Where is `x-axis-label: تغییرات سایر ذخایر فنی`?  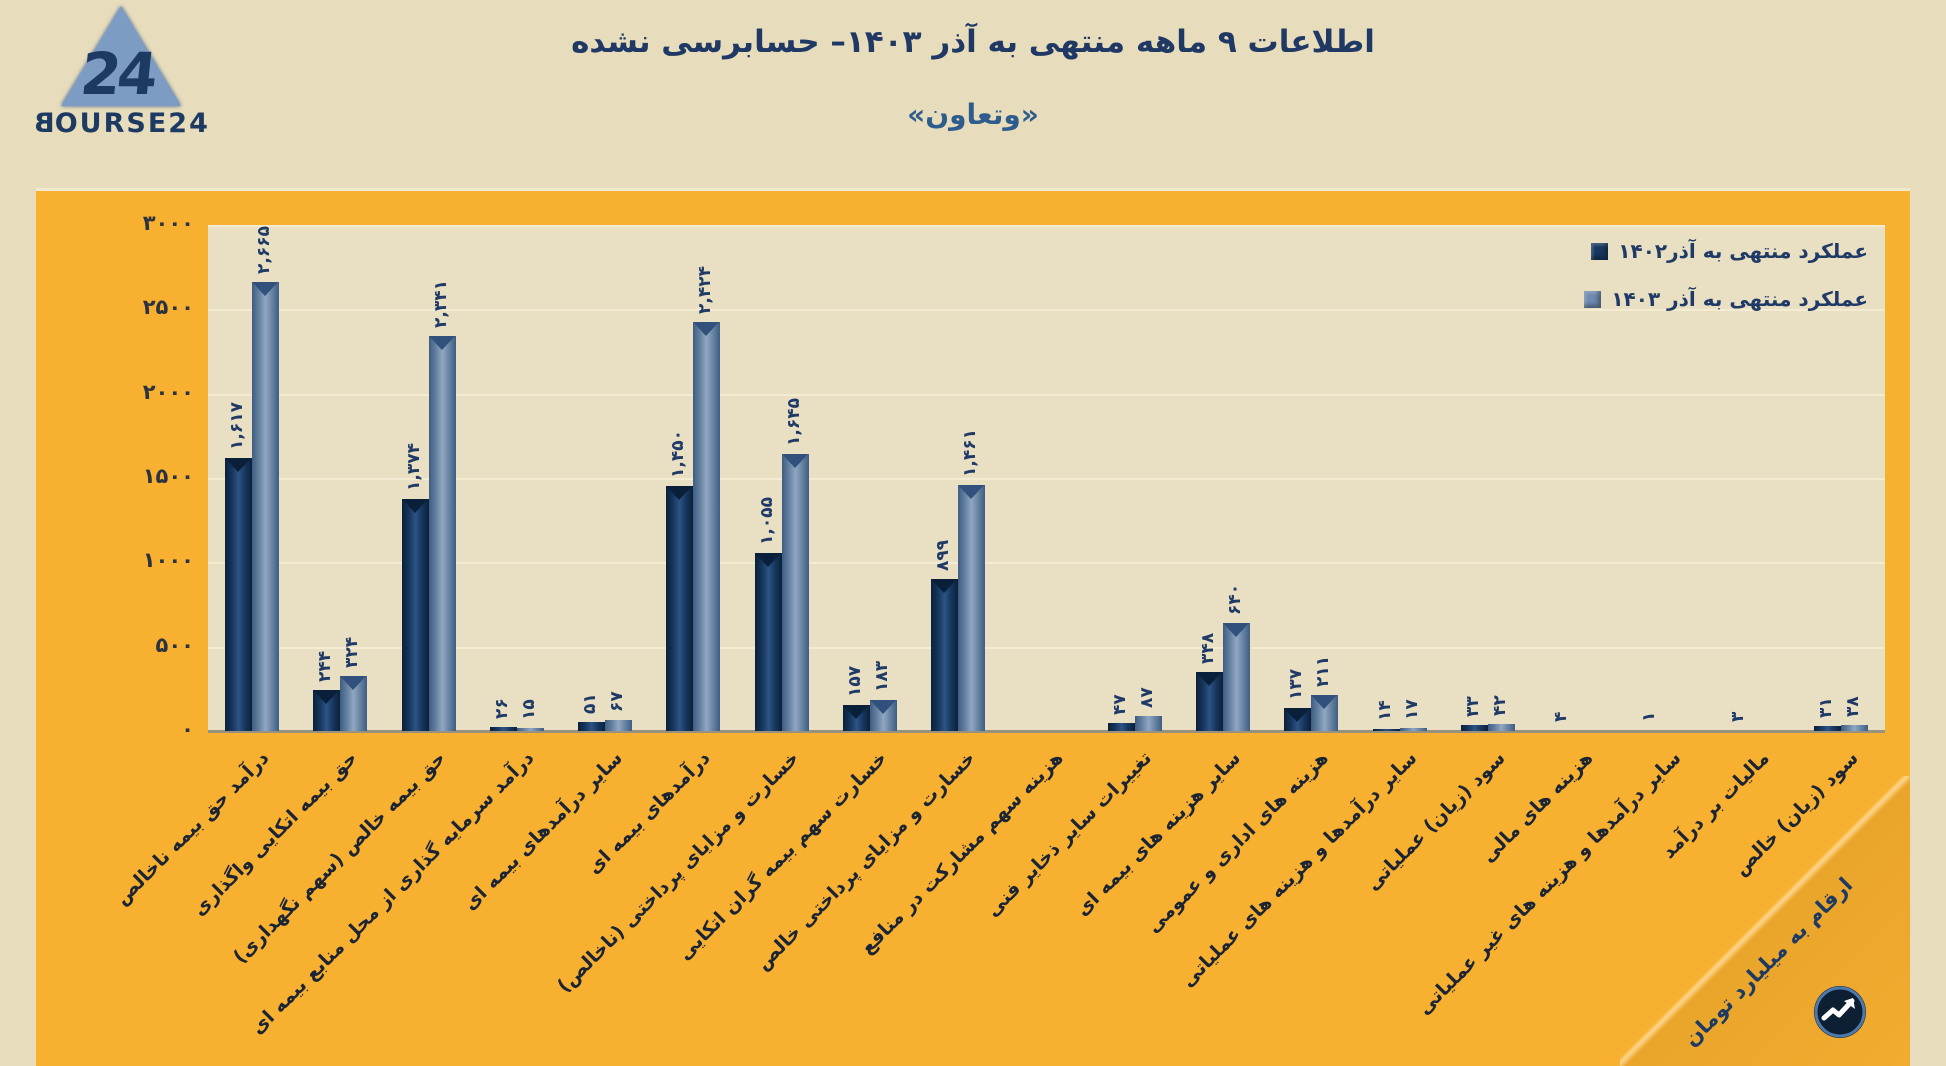 x-axis-label: تغییرات سایر ذخایر فنی is located at coordinates (1069, 834).